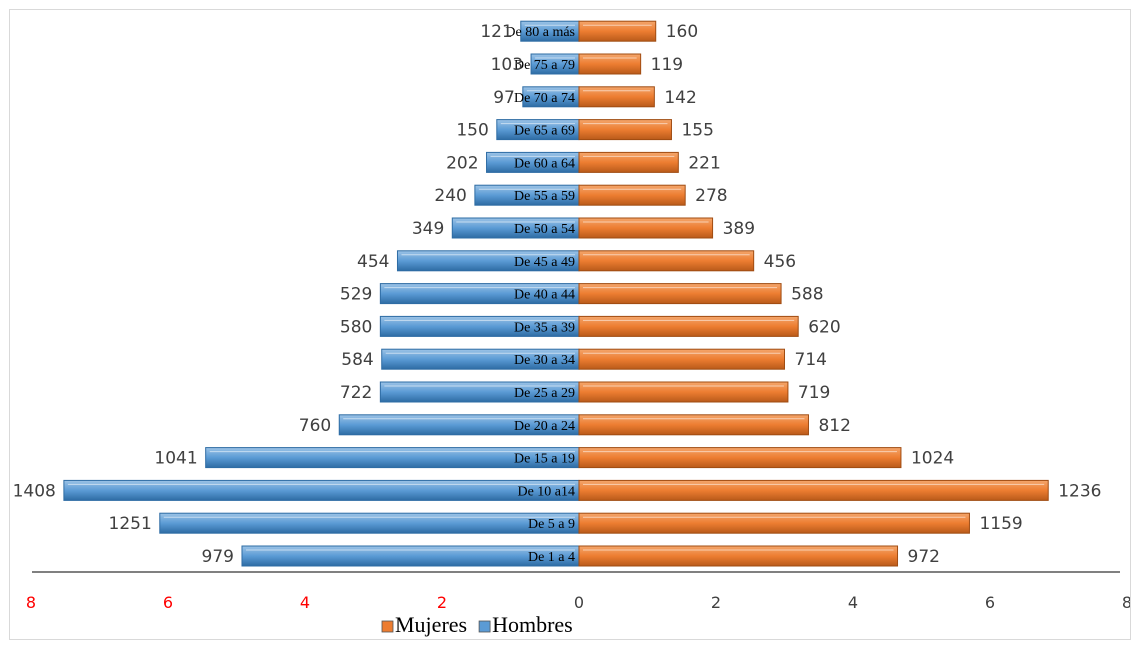 Image resolution: width=1140 pixels, height=648 pixels. Describe the element at coordinates (1079, 491) in the screenshot. I see `label-mujeres-2: 1236` at that location.